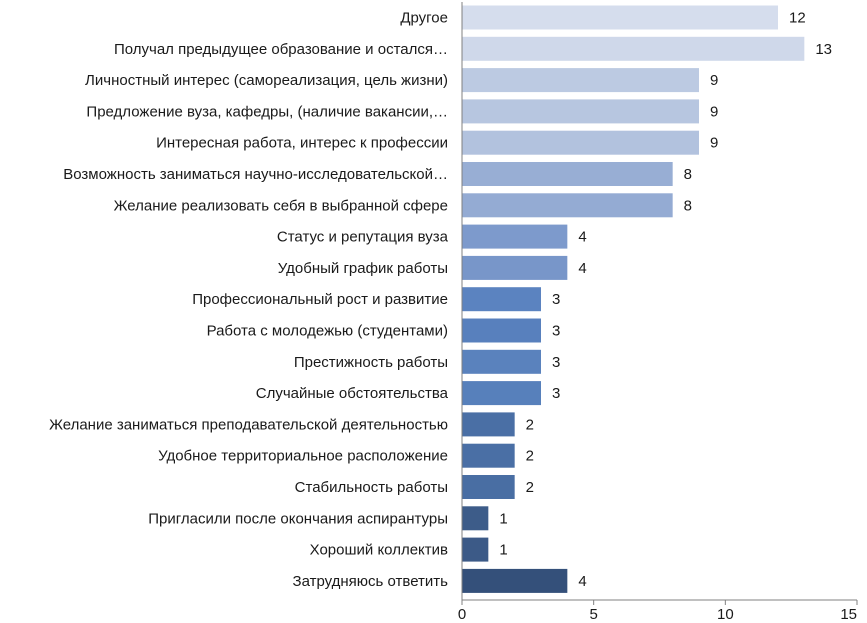  Describe the element at coordinates (725, 614) in the screenshot. I see `x-tick-label: 10` at that location.